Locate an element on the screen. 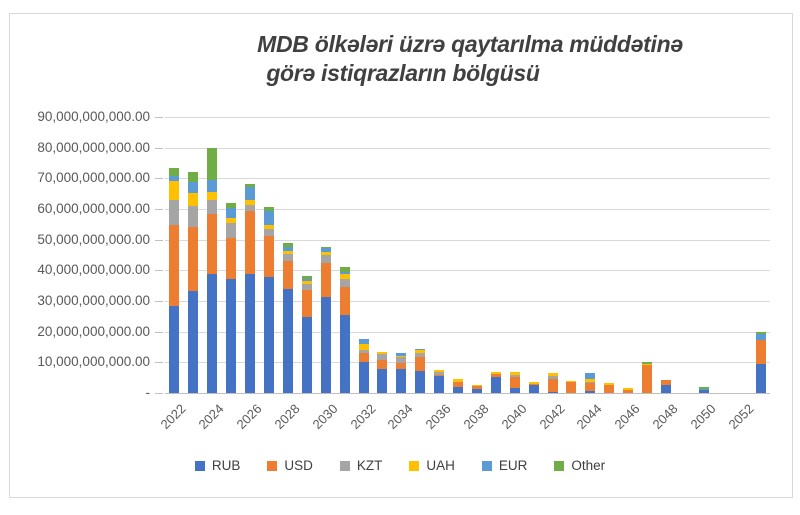 Image resolution: width=800 pixels, height=515 pixels. legend-swatch-usd is located at coordinates (272, 466).